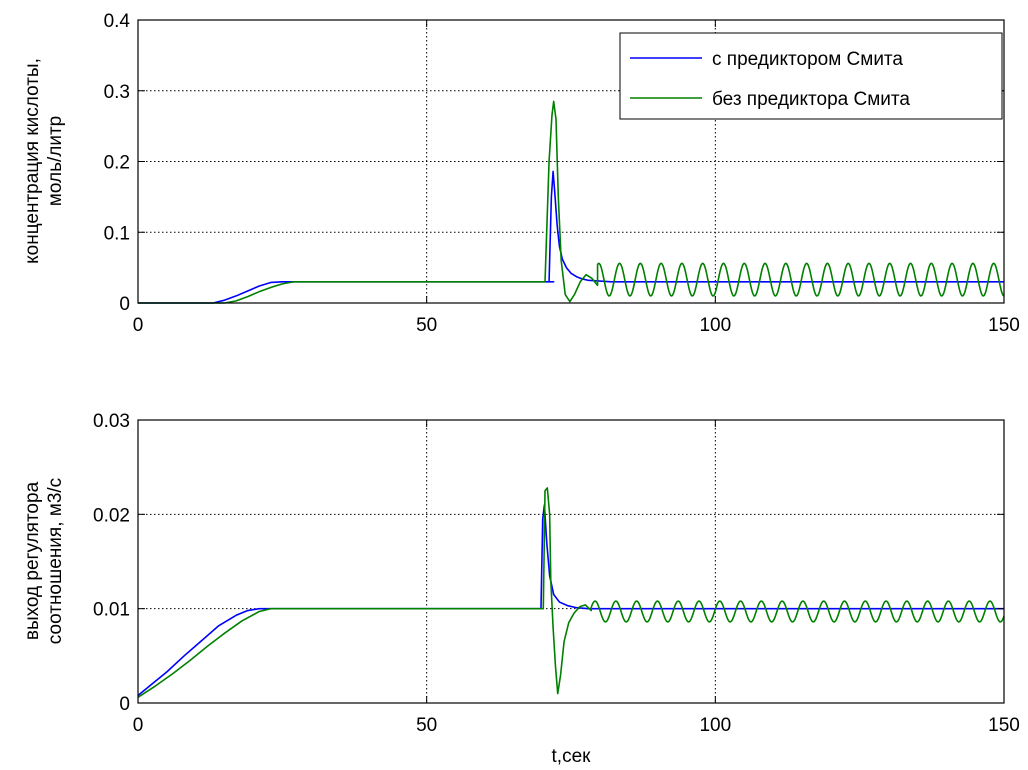 Image resolution: width=1028 pixels, height=770 pixels. What do you see at coordinates (572, 756) in the screenshot?
I see `bottom-x-axis-label: t,сек` at bounding box center [572, 756].